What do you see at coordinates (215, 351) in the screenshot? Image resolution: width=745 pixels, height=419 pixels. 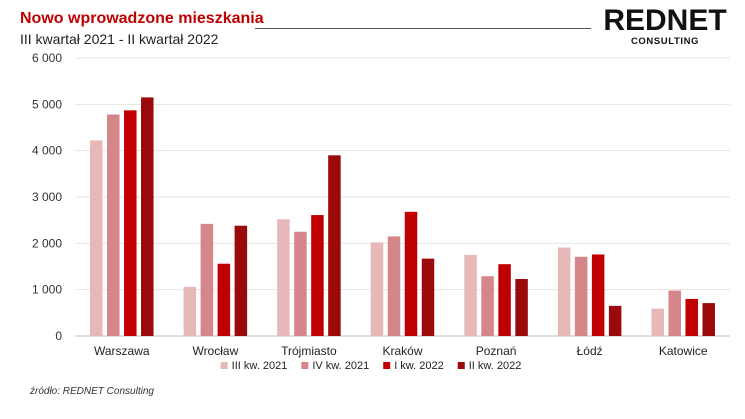 I see `x-tick-label: Wrocław` at bounding box center [215, 351].